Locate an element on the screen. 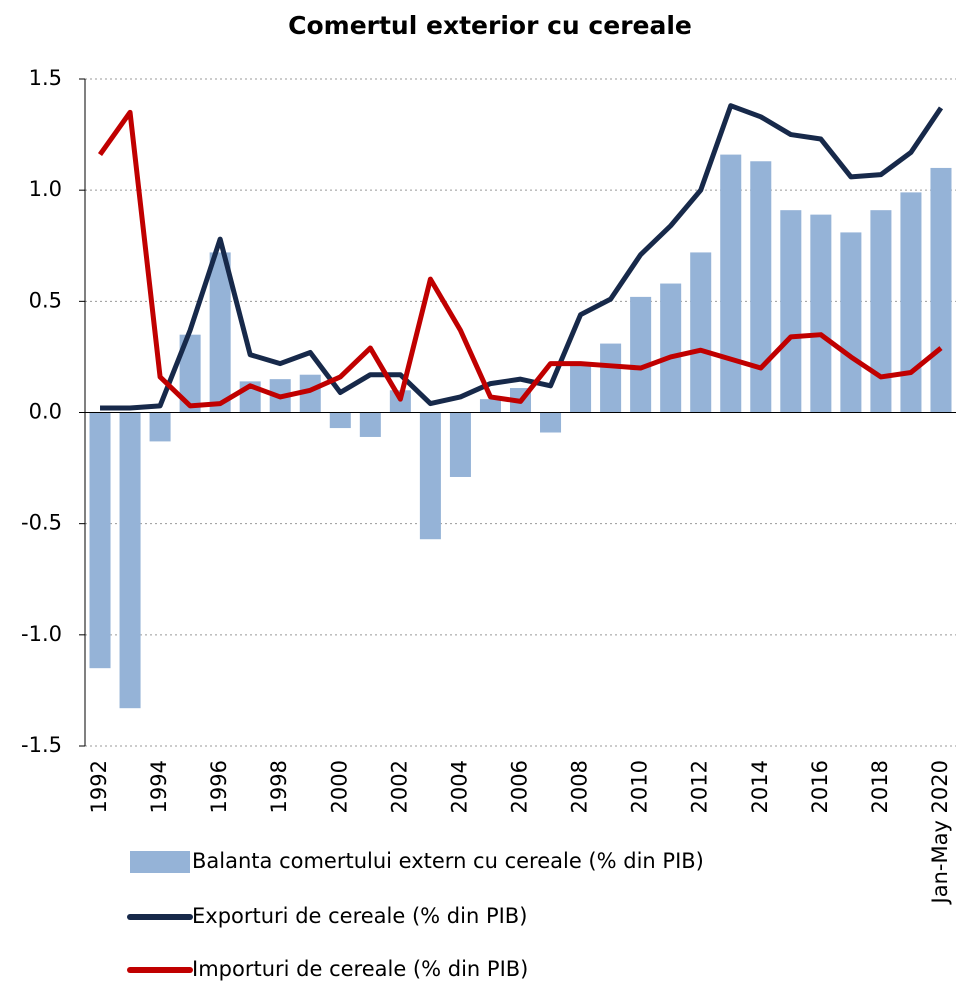  x-tick-label: 1996 is located at coordinates (219, 786).